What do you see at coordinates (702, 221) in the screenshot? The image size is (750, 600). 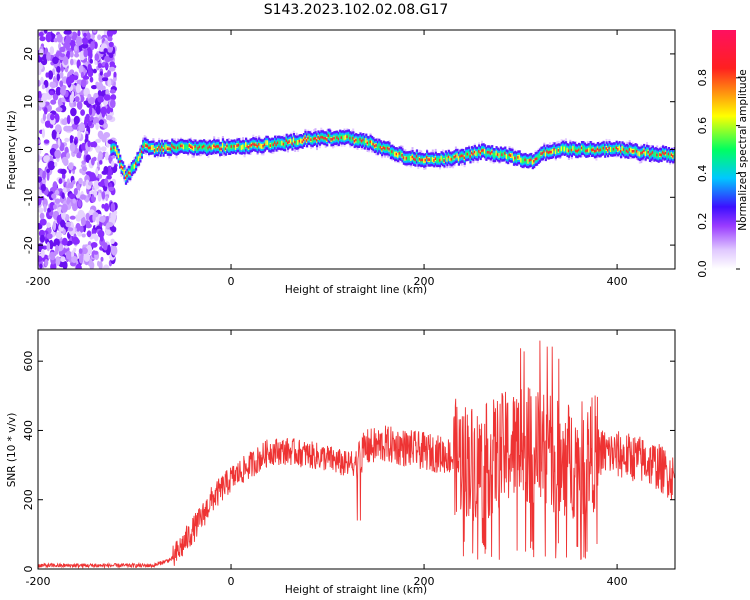 I see `colorbar-tick-label: 0.2` at bounding box center [702, 221].